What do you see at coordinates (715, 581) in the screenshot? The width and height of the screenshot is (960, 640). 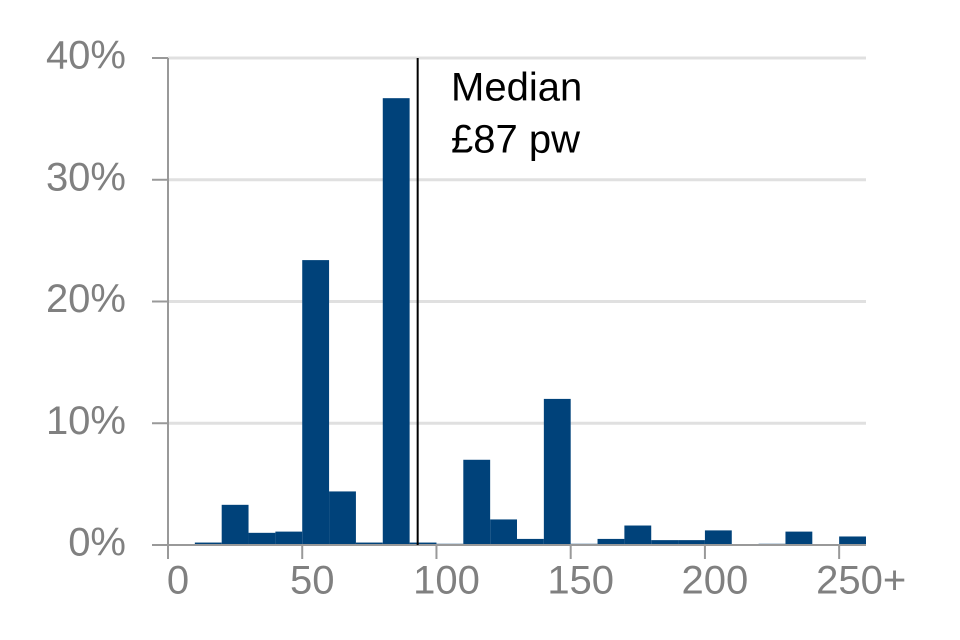 I see `x-tick-label: 200` at bounding box center [715, 581].